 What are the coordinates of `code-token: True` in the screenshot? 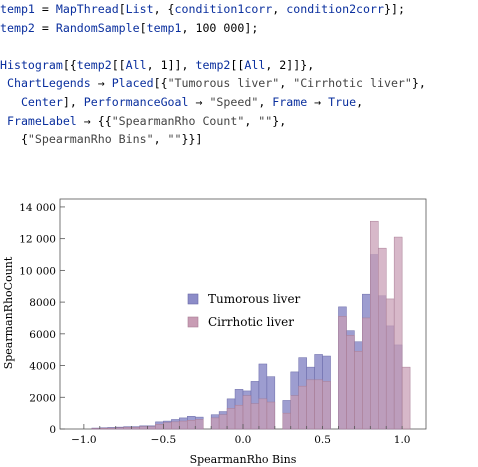 It's located at (342, 101).